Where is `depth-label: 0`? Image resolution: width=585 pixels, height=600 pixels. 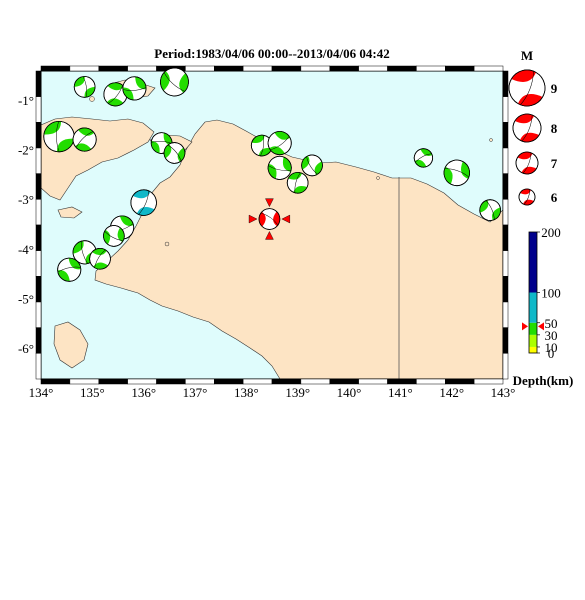
depth-label: 0 is located at coordinates (551, 353).